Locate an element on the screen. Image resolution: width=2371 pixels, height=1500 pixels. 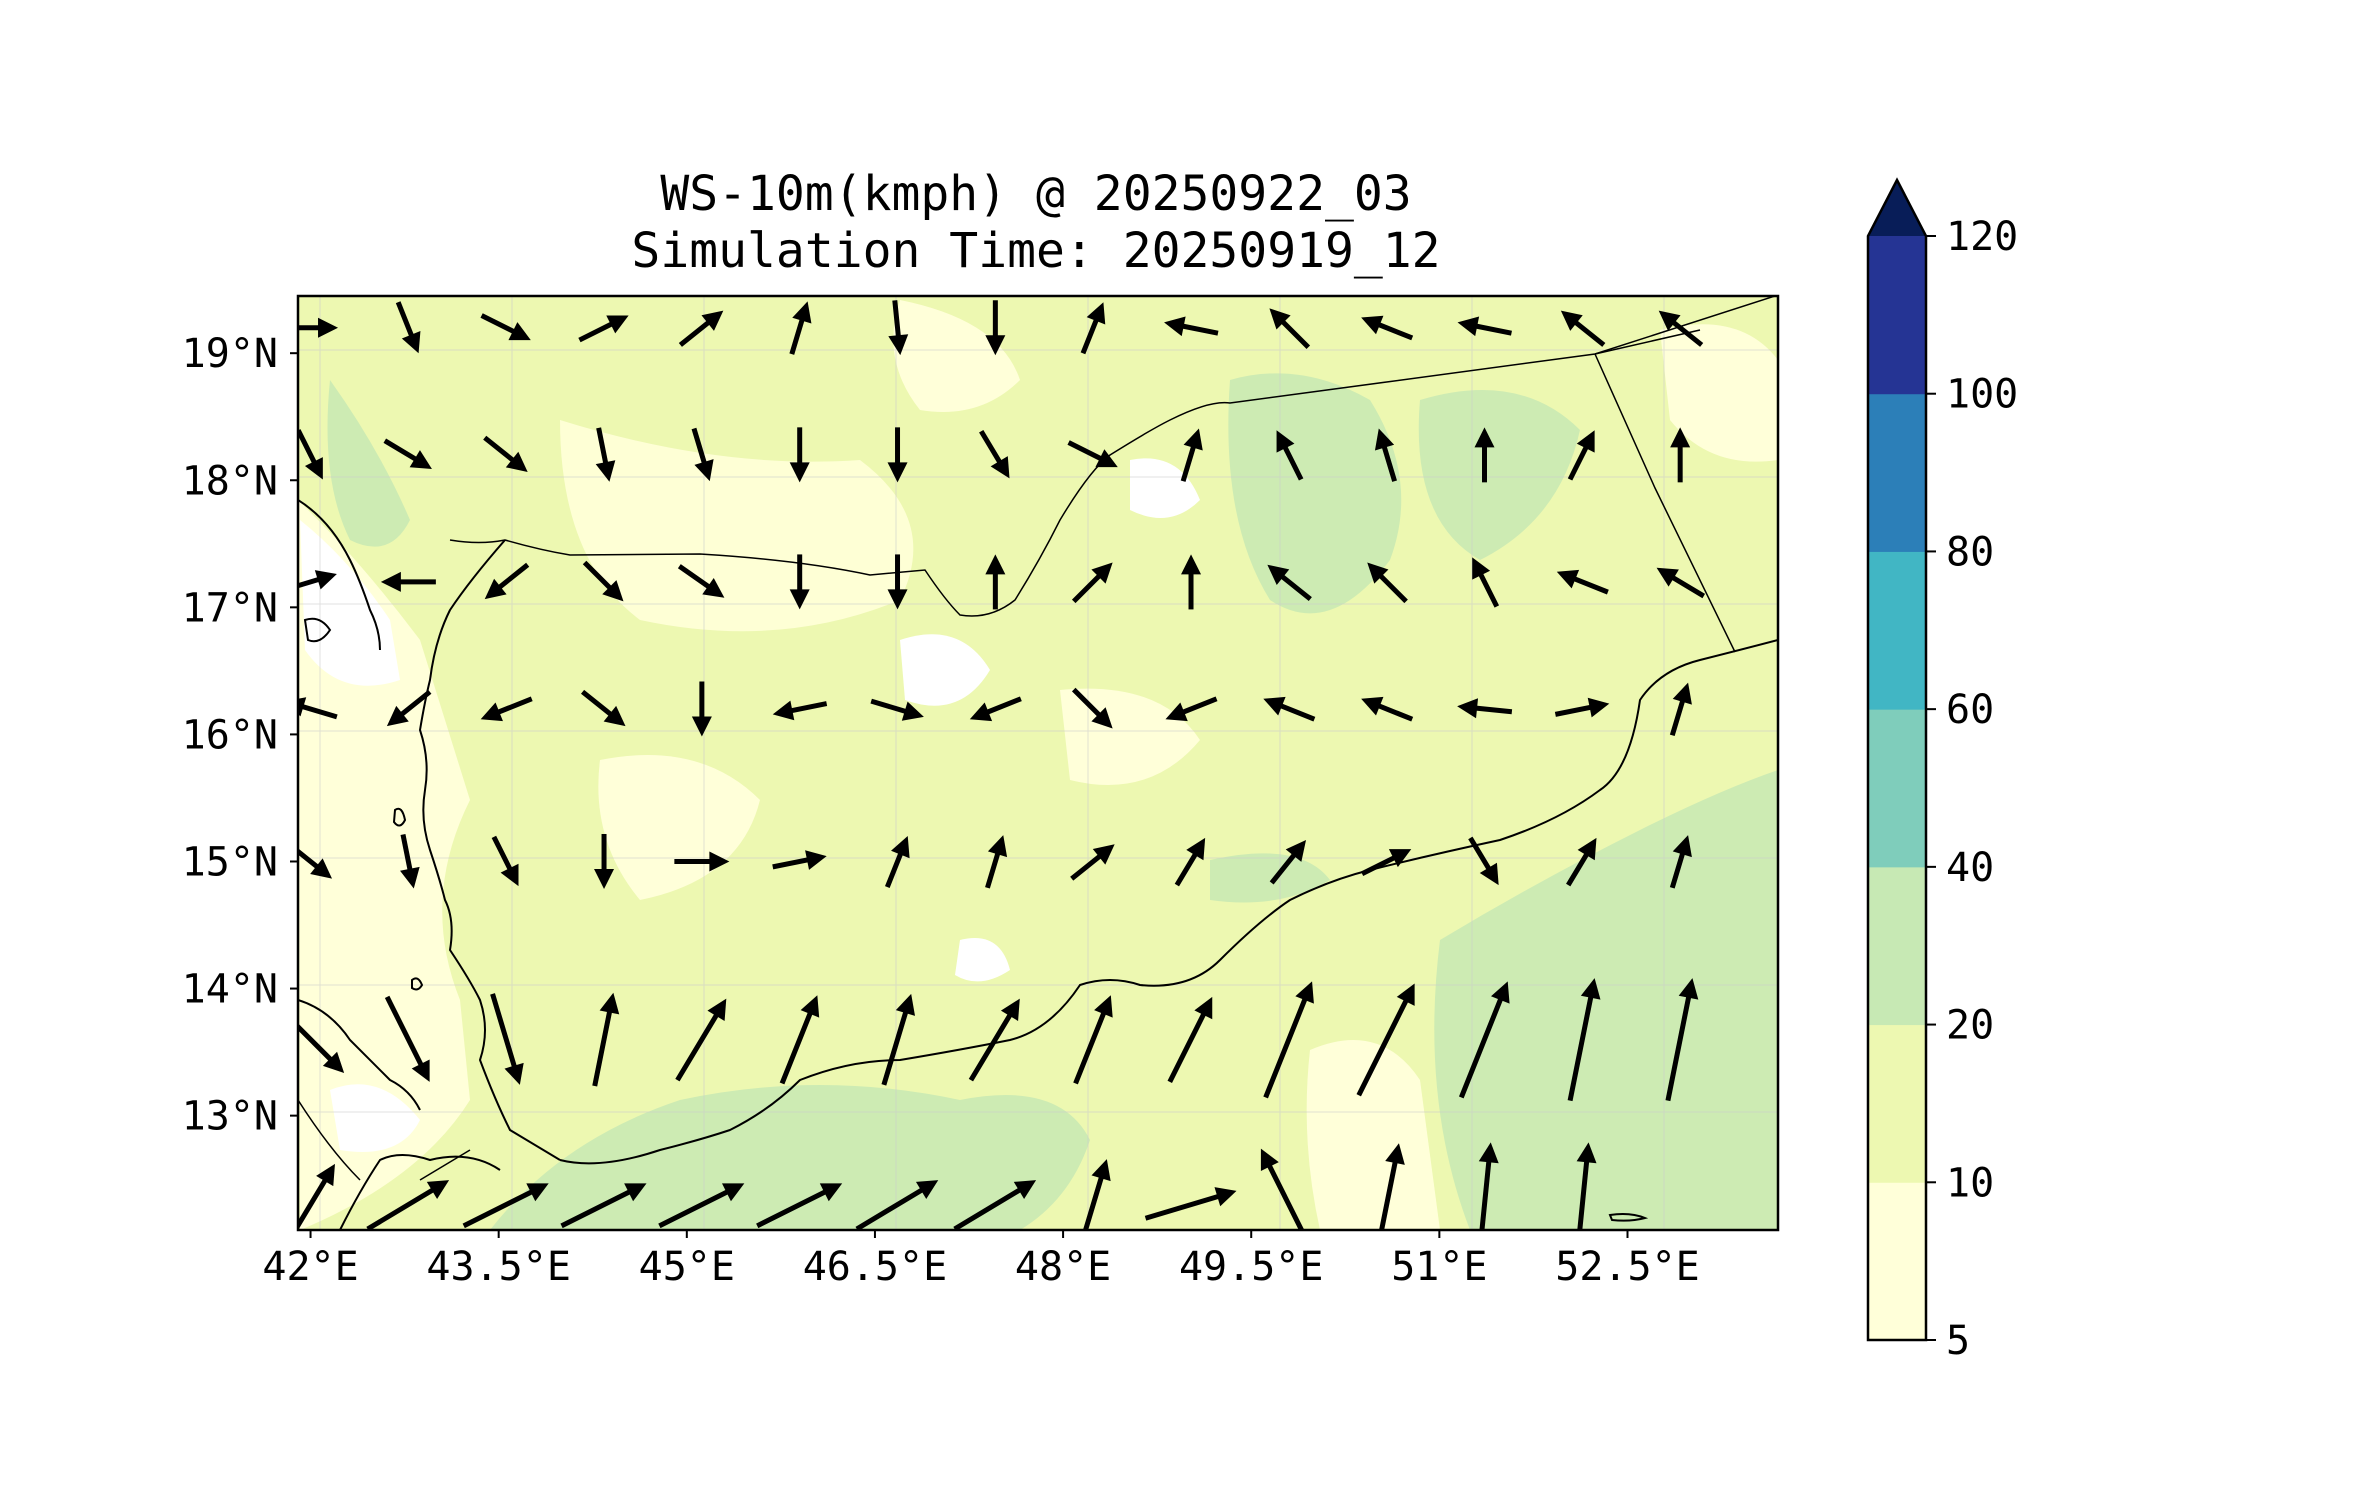
island-dahlak is located at coordinates (317, 630).